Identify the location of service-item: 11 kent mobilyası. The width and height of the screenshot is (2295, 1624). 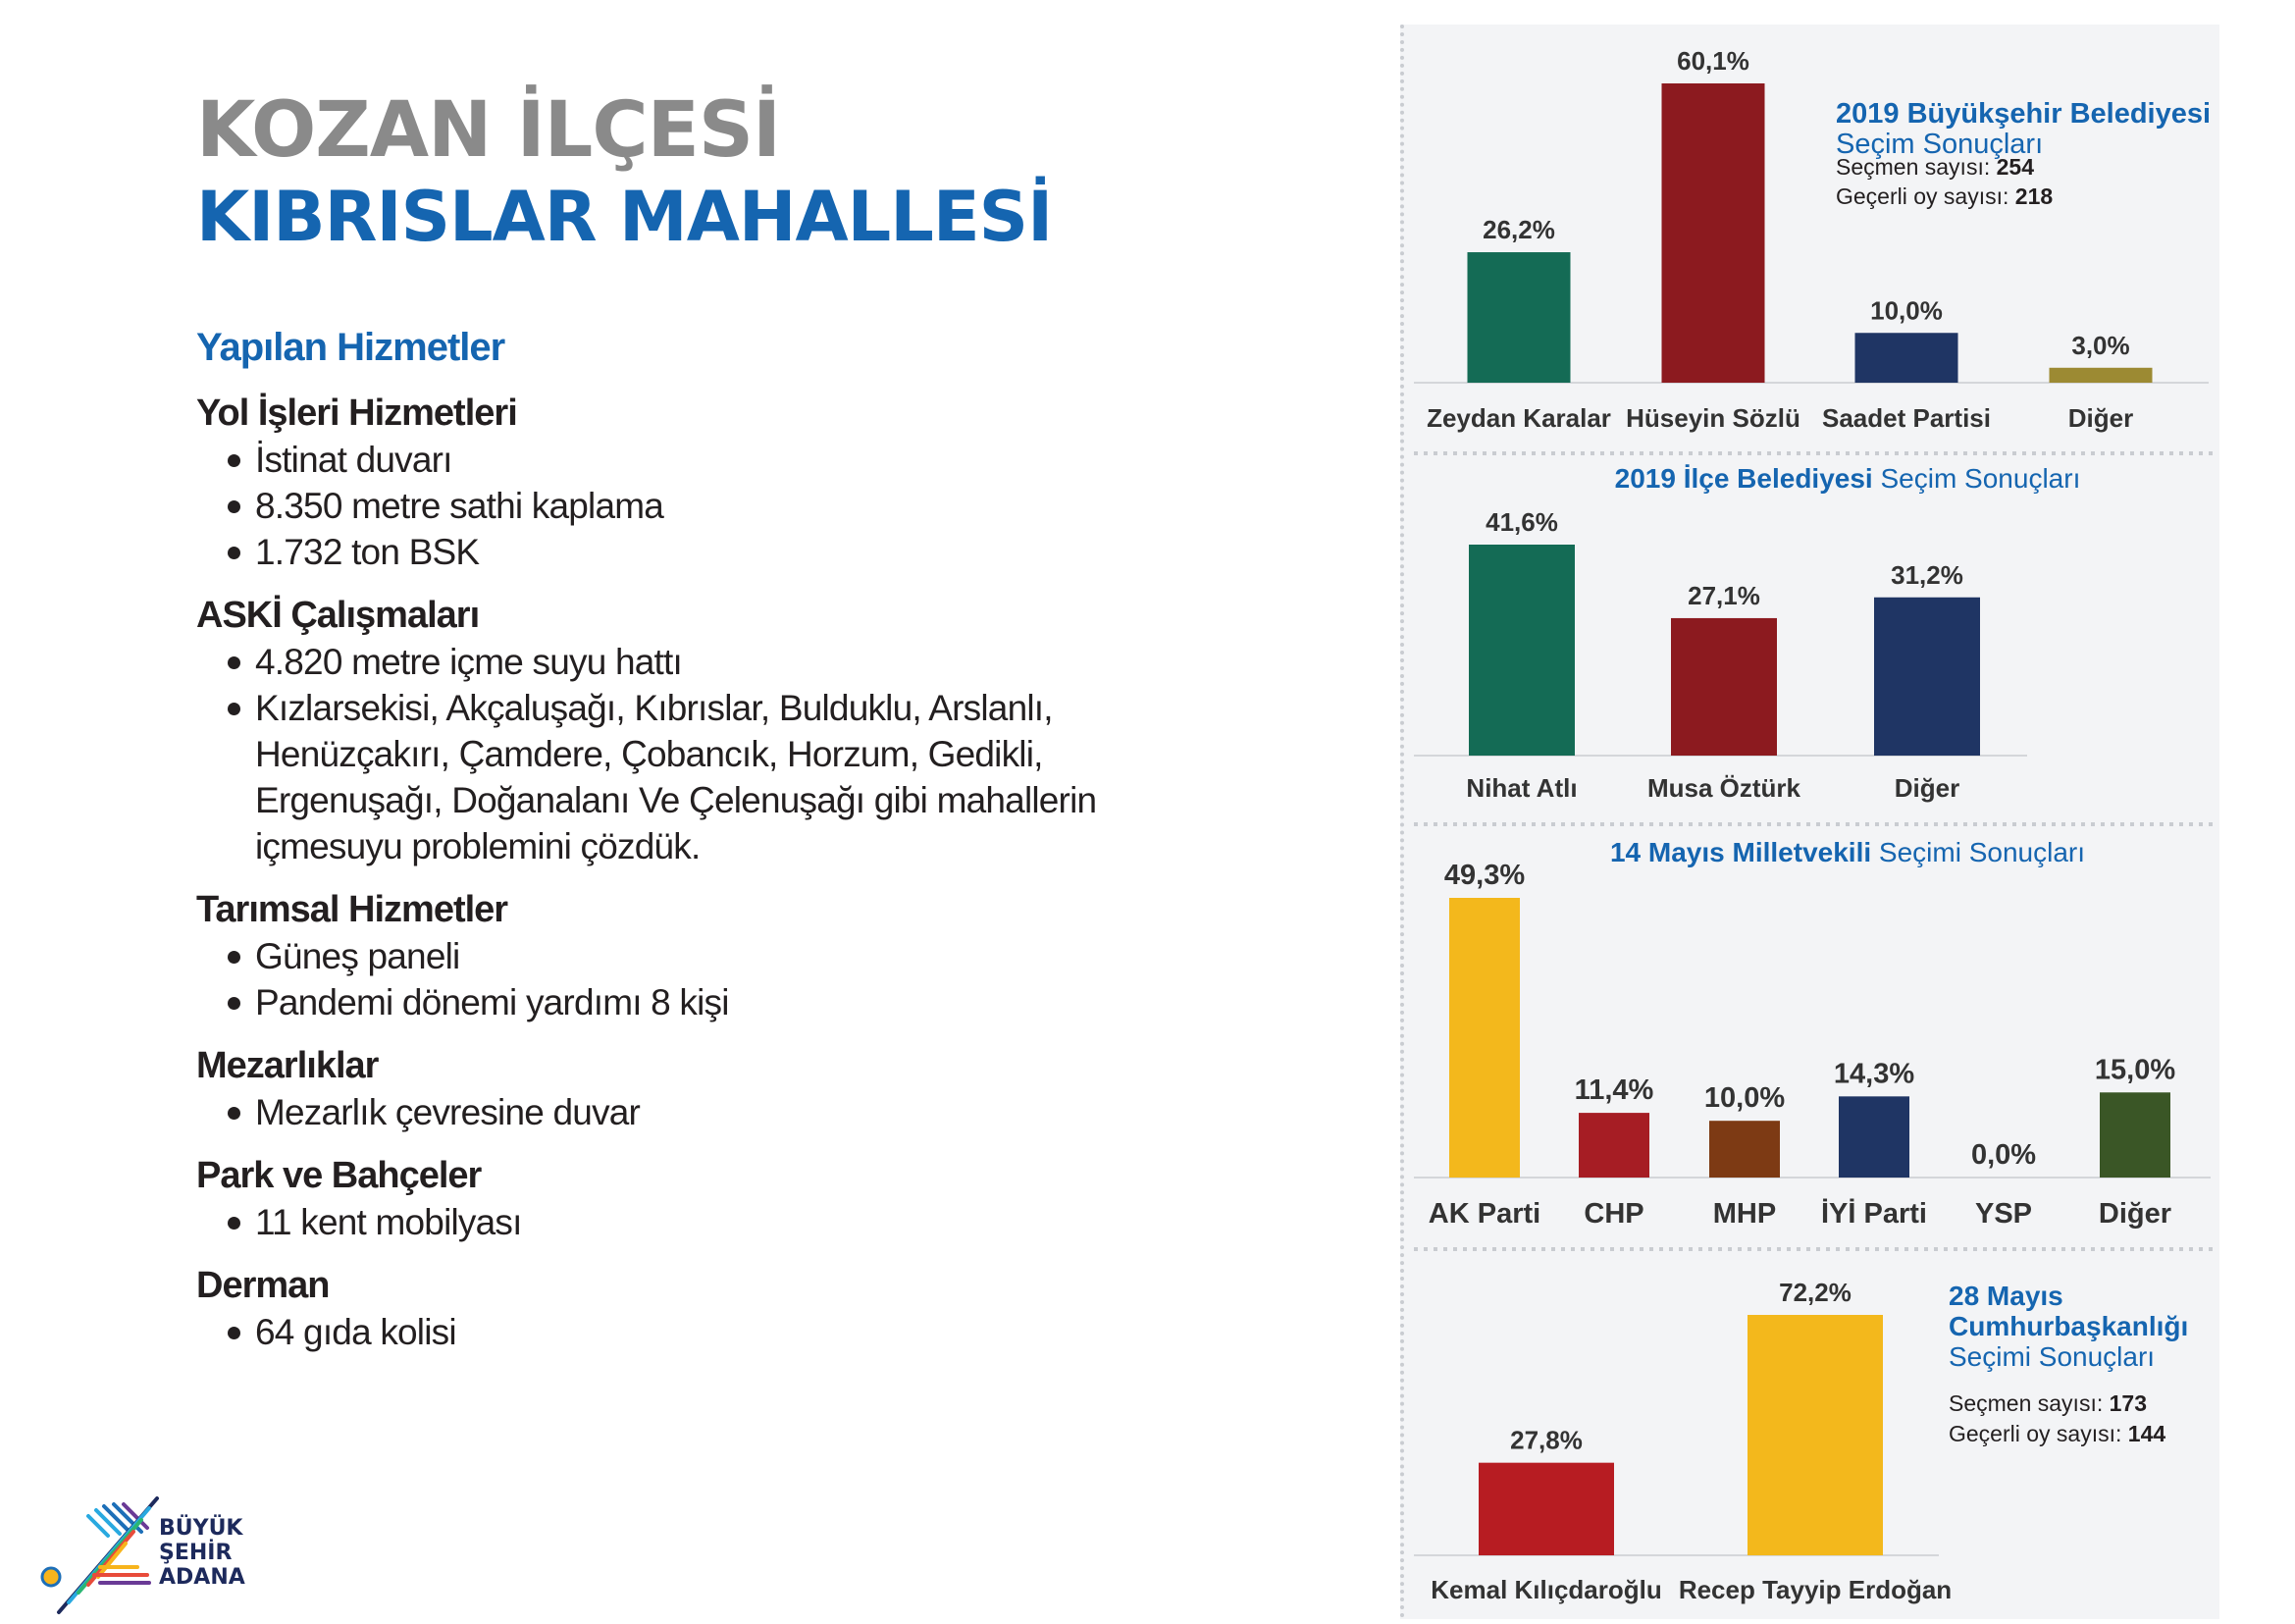
(686, 1222).